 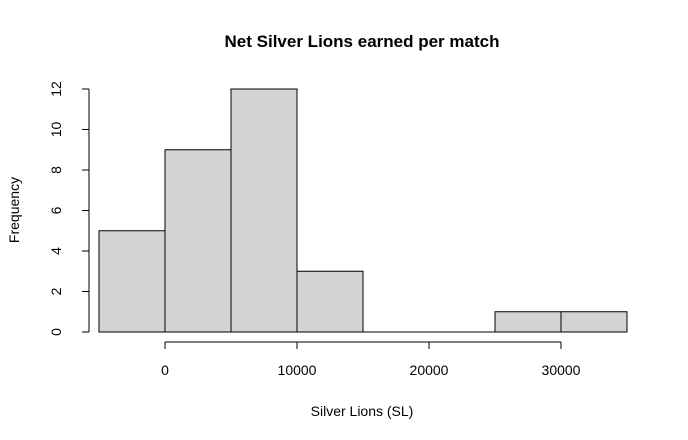 I want to click on x-tick-label: 10000, so click(x=297, y=370).